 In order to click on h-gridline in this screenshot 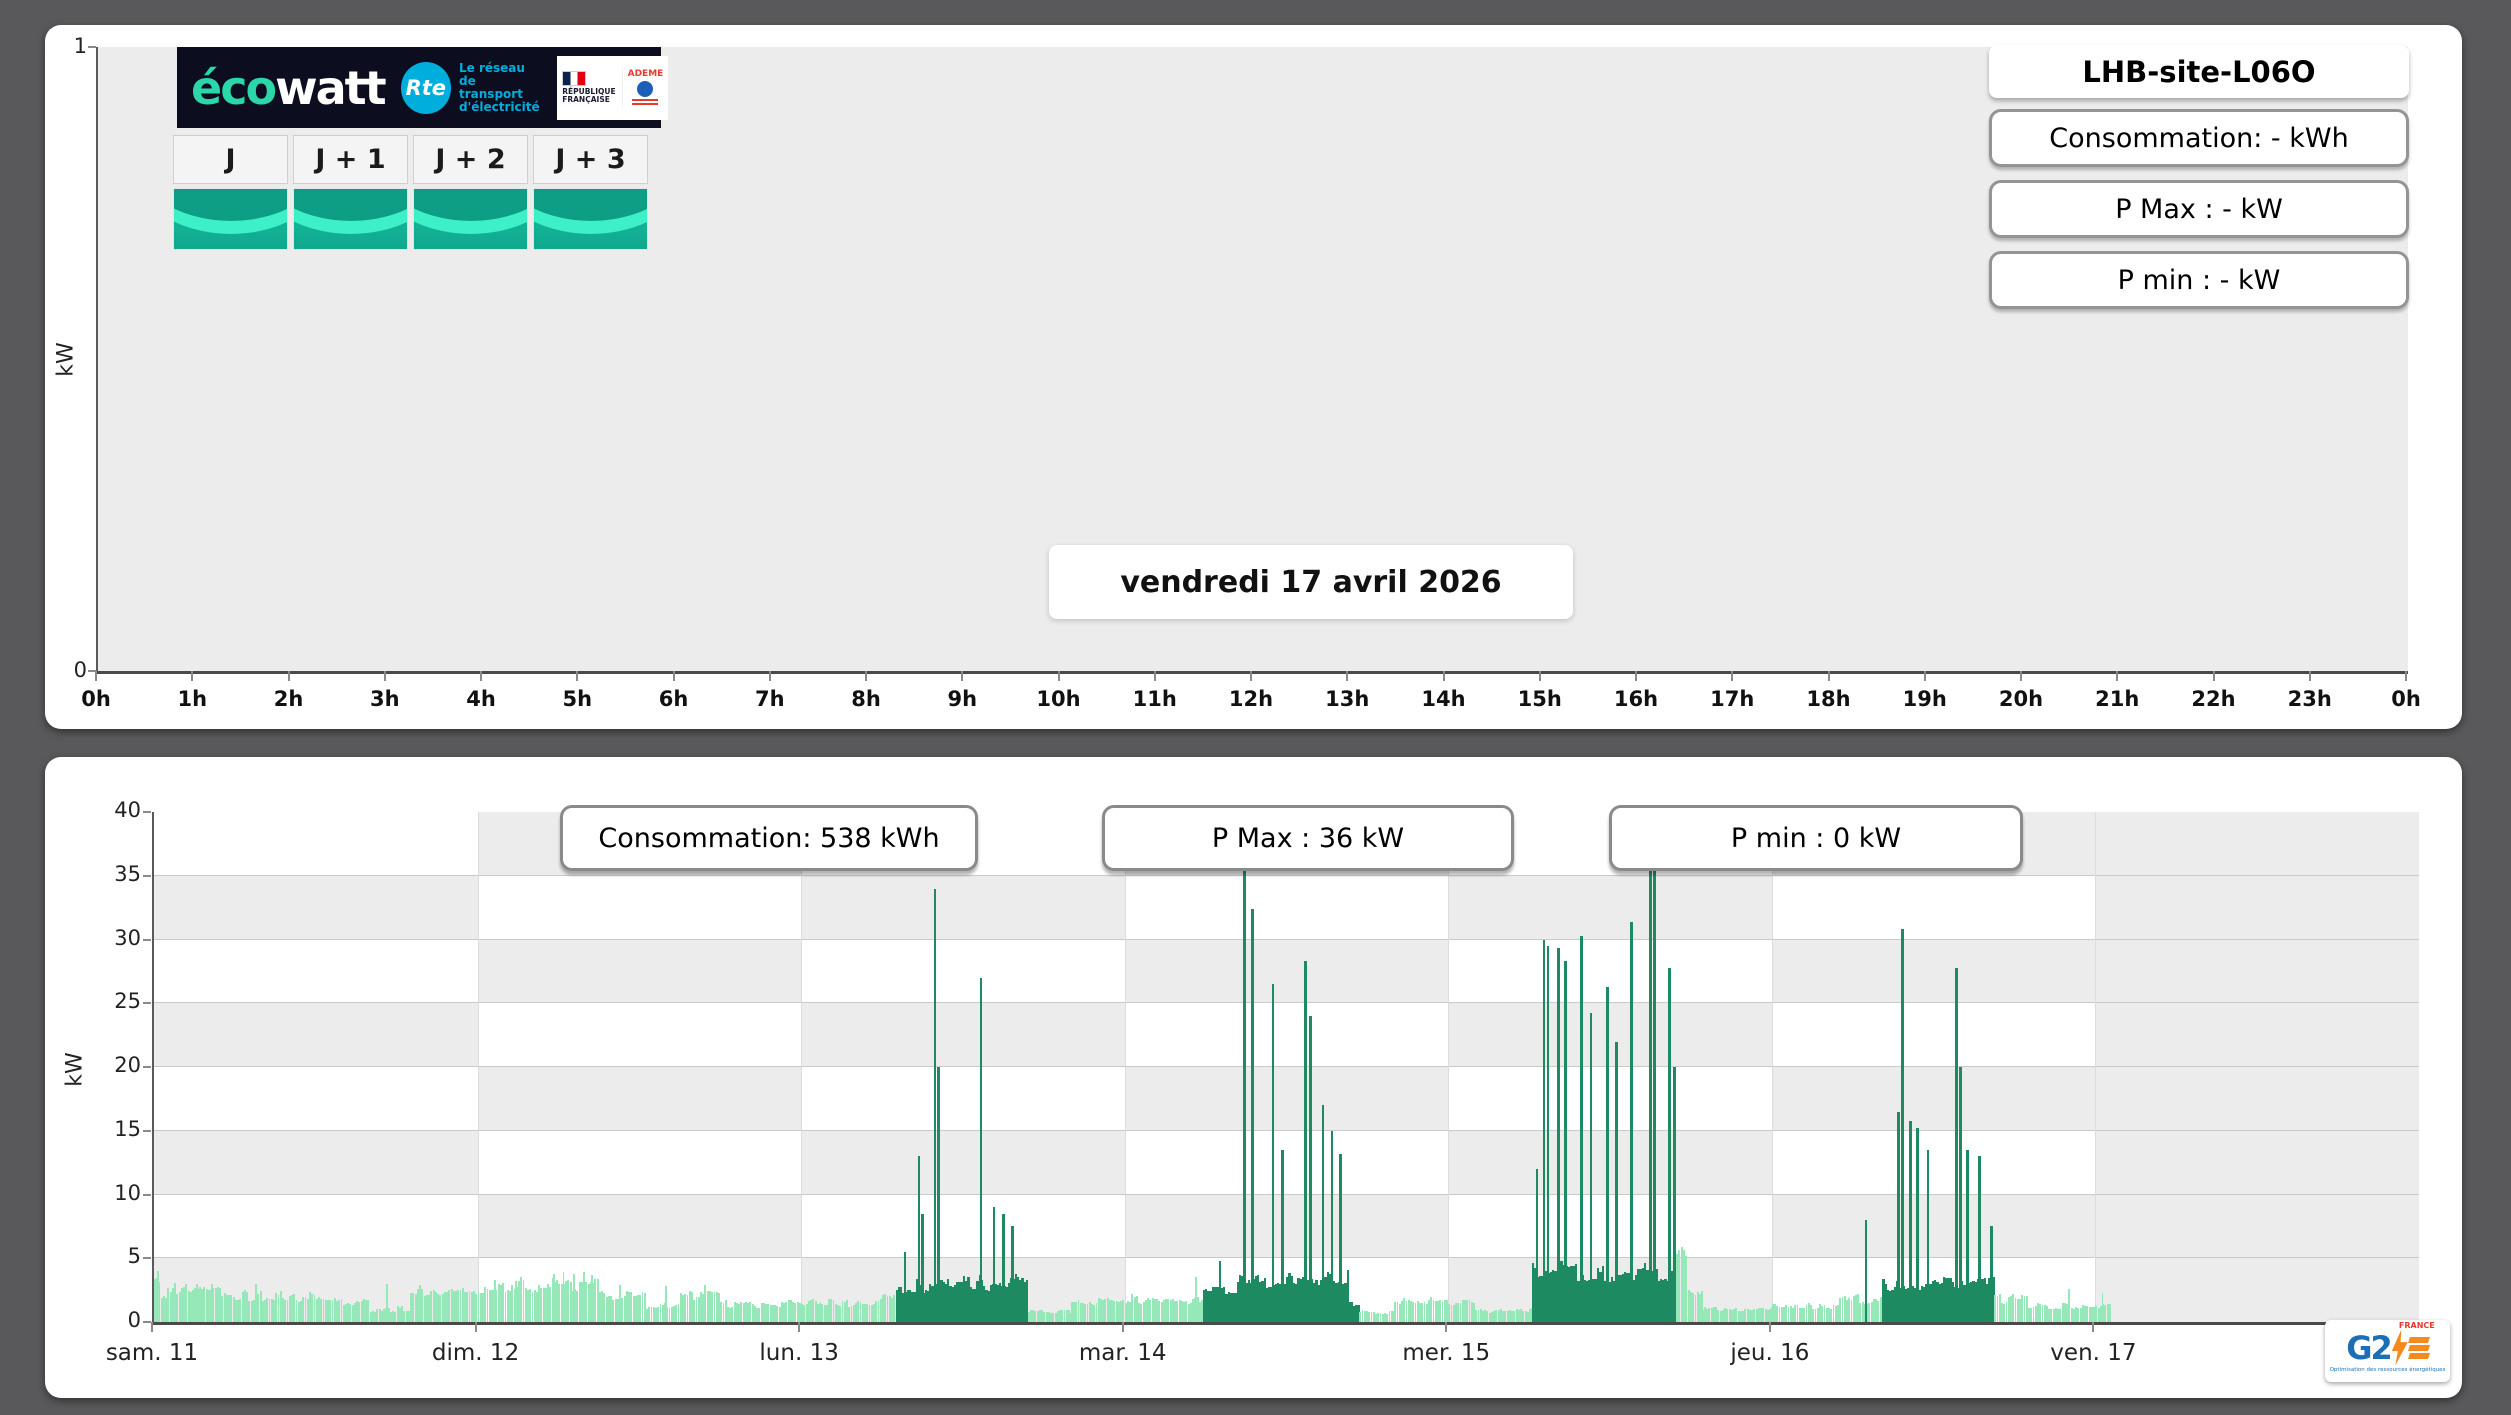, I will do `click(1286, 1003)`.